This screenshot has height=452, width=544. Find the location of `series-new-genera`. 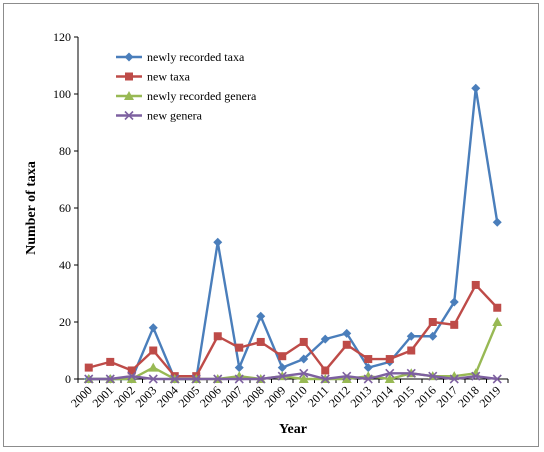

series-new-genera is located at coordinates (293, 376).